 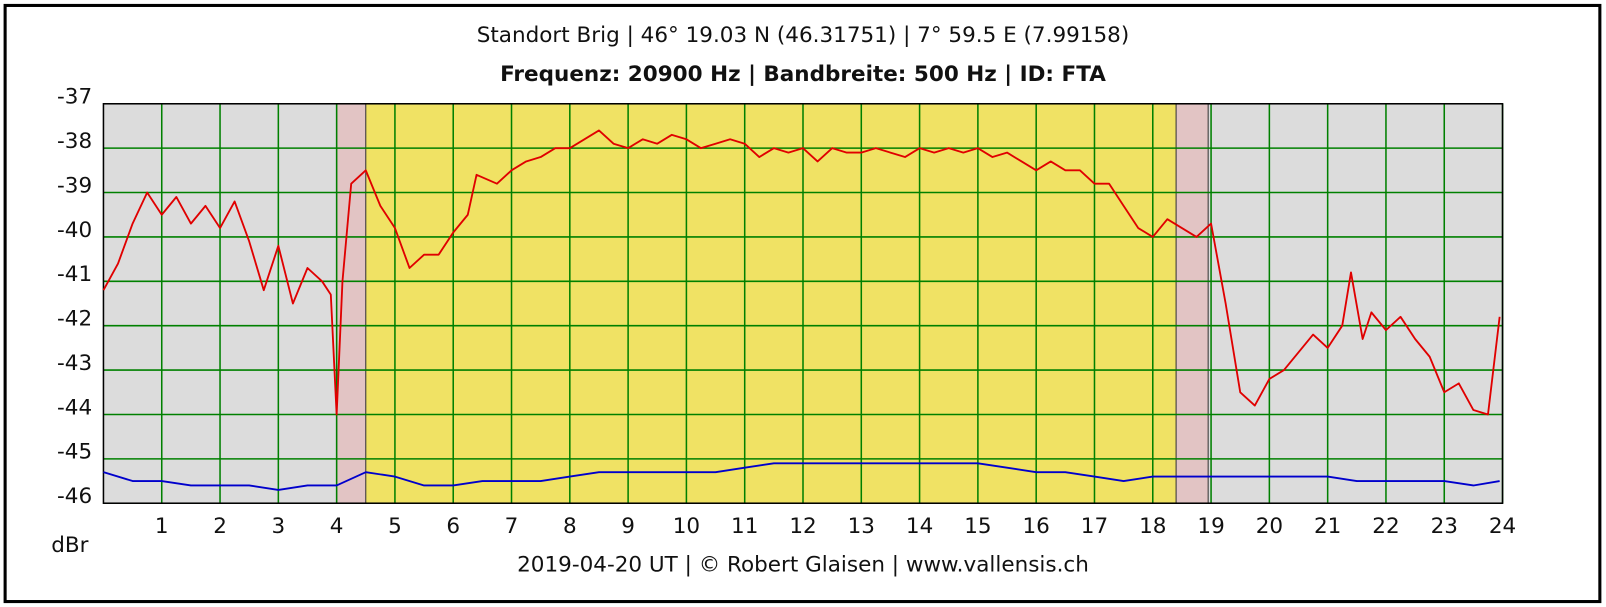 I want to click on y-tick-label: -43, so click(x=74, y=363).